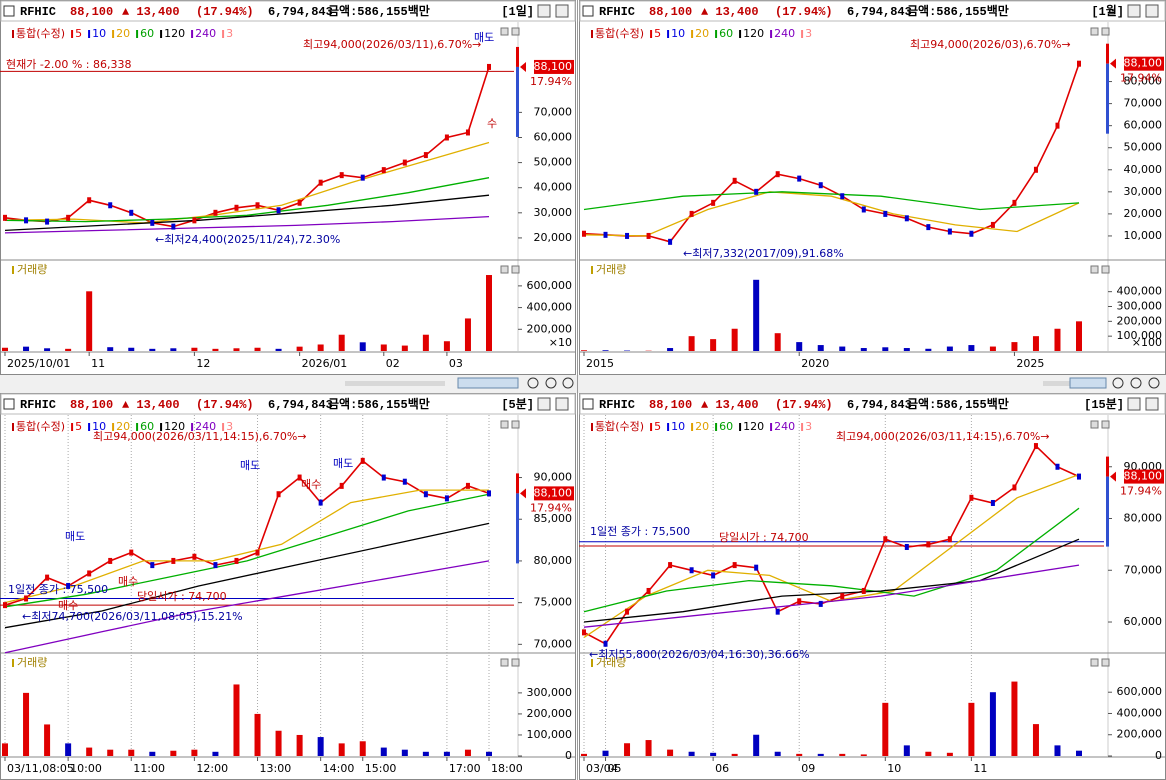 The width and height of the screenshot is (1166, 780). Describe the element at coordinates (132, 616) in the screenshot. I see `annotation: ←최저74,700(2026/03/11,08:05),15.21%` at that location.